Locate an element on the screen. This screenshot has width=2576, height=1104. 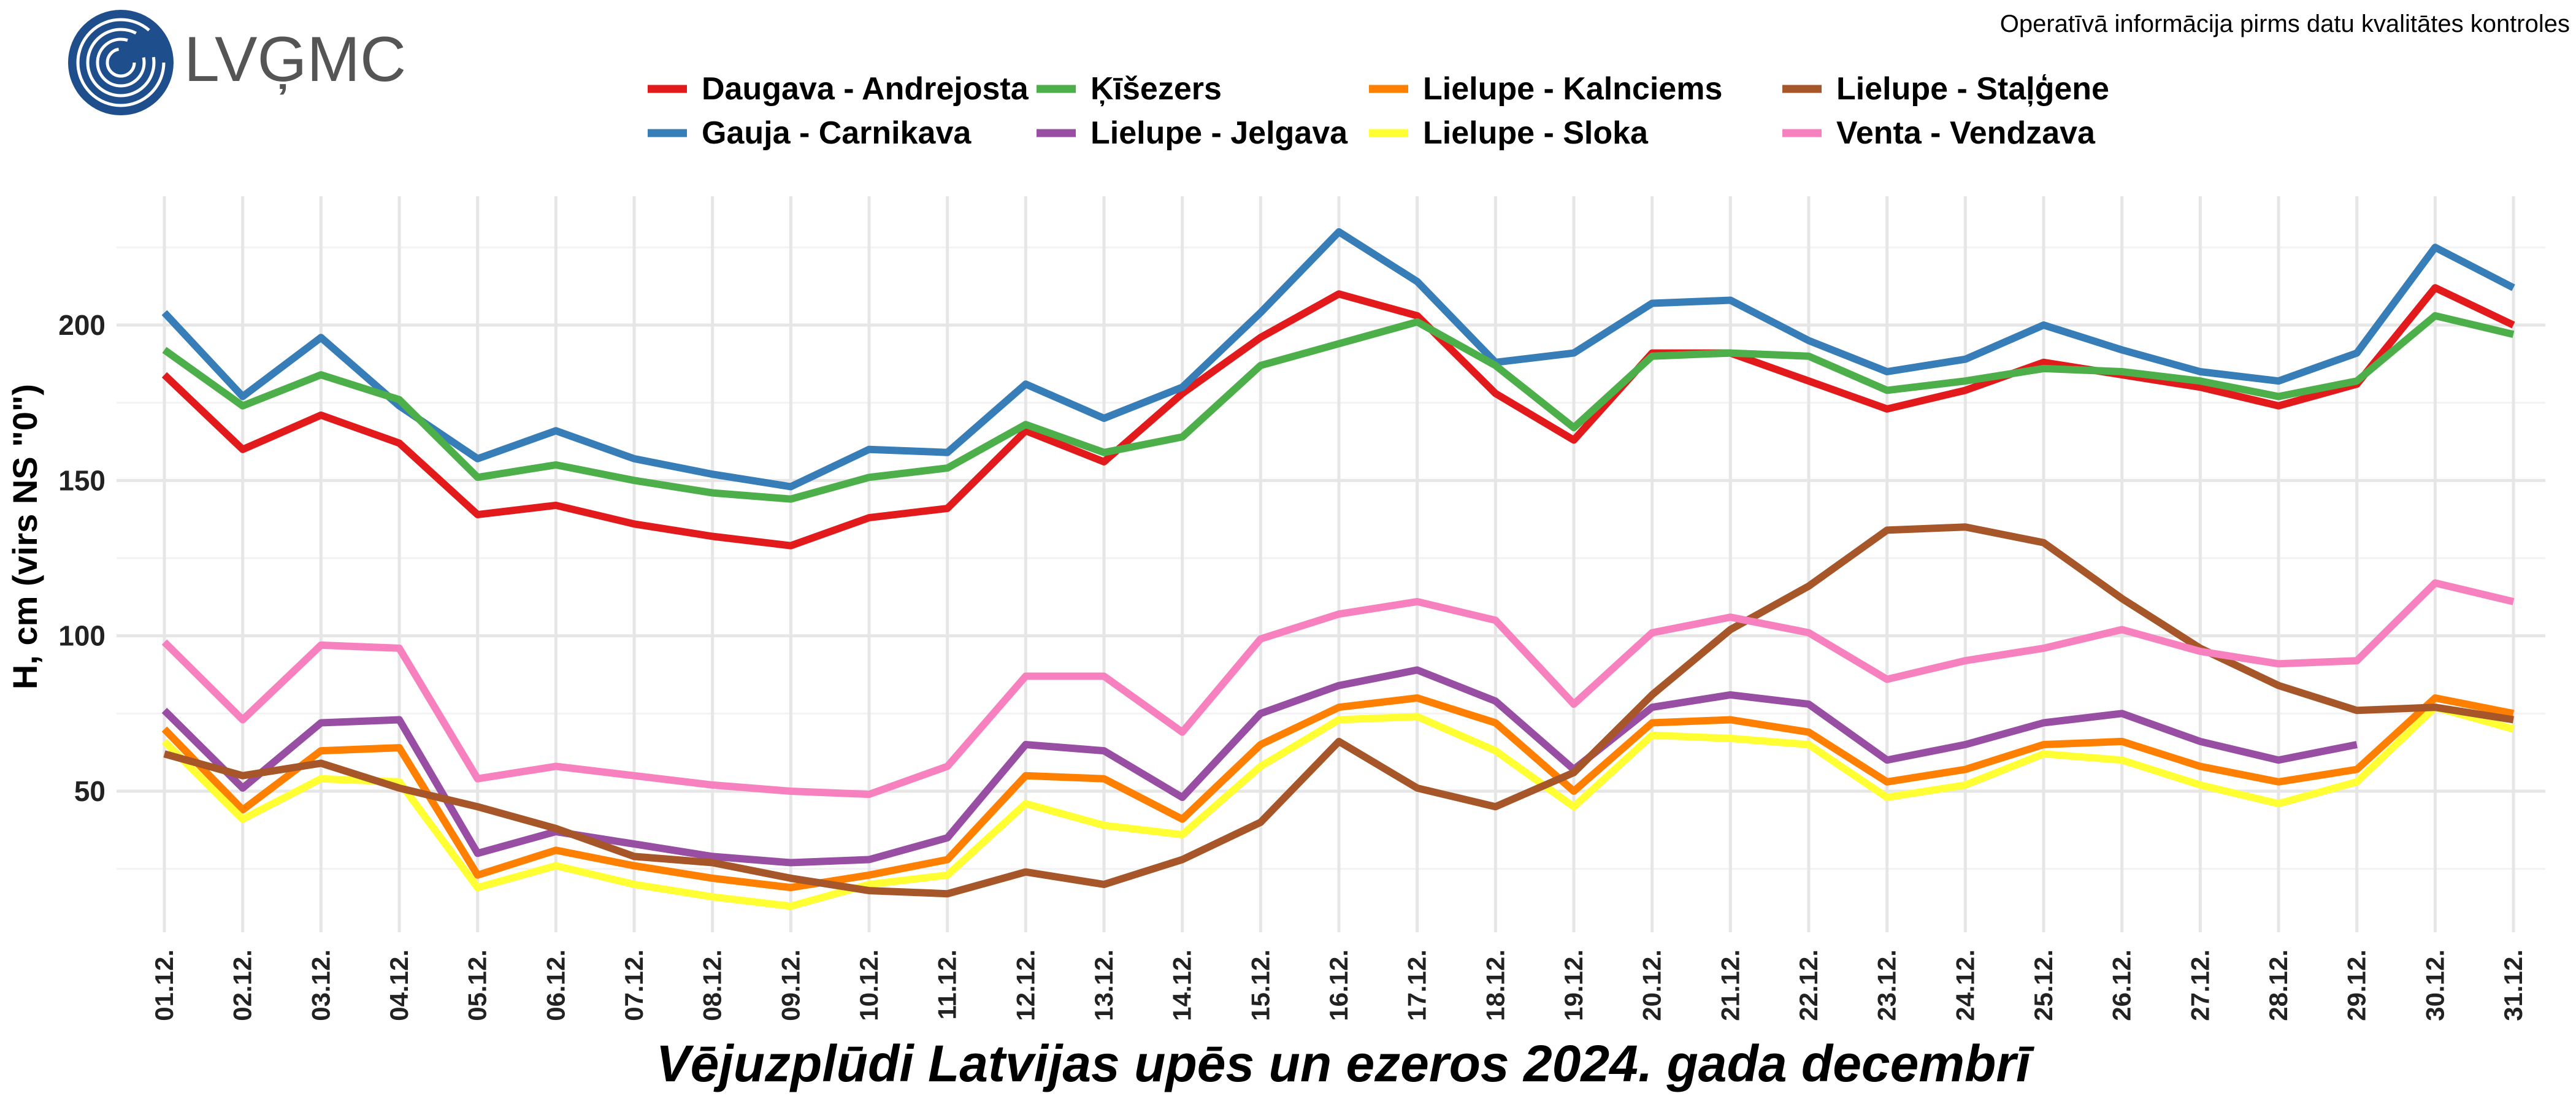
x-tick-label: 27.12. is located at coordinates (2199, 985).